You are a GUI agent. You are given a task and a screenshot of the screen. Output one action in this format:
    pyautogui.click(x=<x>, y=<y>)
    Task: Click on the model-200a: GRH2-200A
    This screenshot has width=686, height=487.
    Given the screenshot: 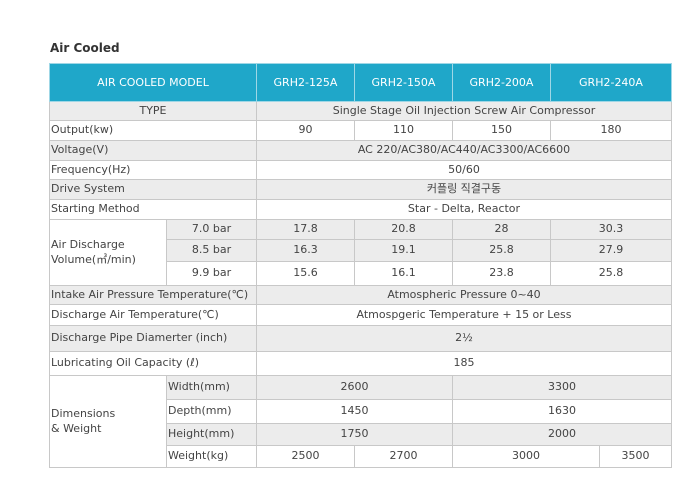 What is the action you would take?
    pyautogui.click(x=501, y=82)
    